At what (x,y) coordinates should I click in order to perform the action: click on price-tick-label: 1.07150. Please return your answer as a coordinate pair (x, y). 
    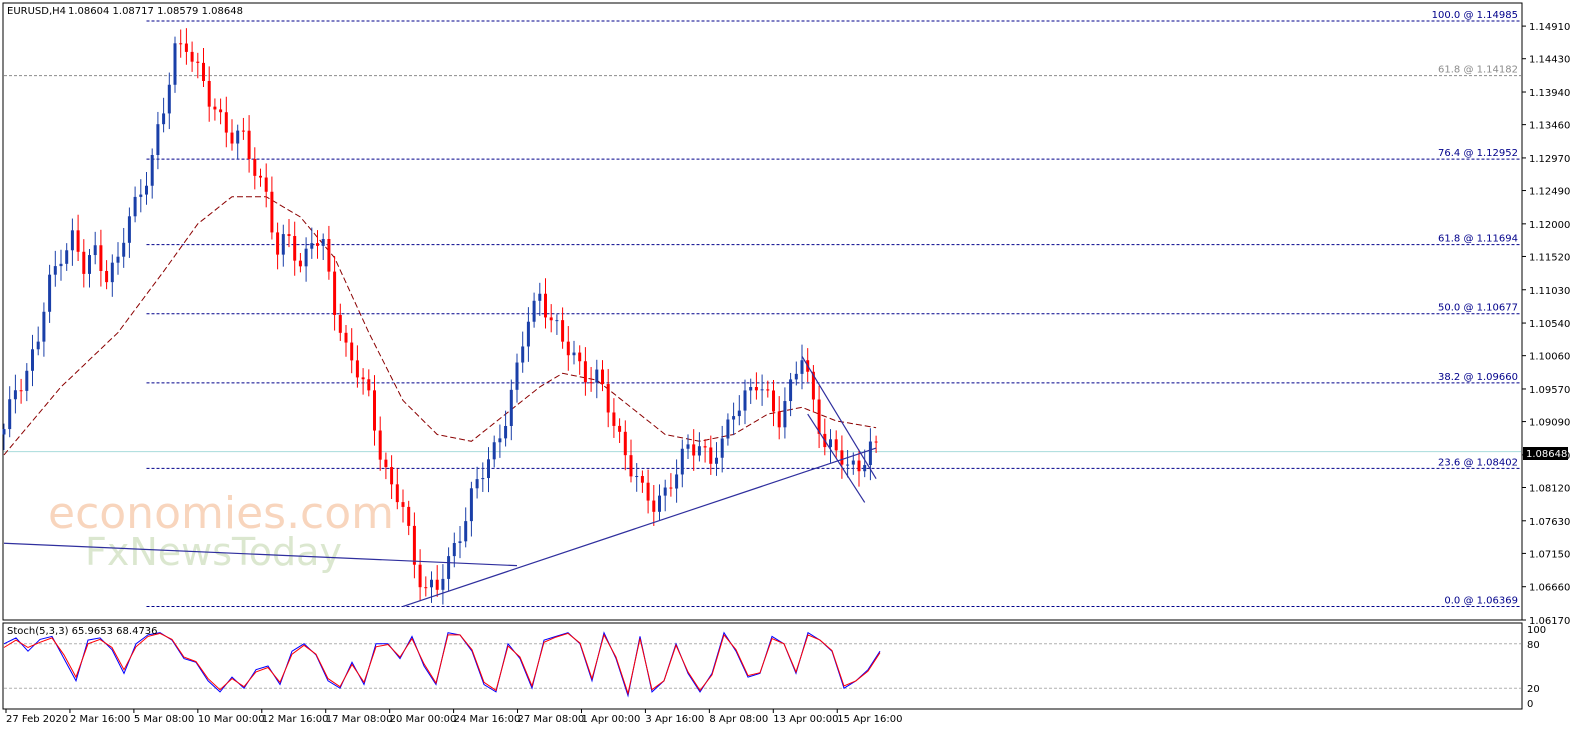
    Looking at the image, I should click on (1549, 554).